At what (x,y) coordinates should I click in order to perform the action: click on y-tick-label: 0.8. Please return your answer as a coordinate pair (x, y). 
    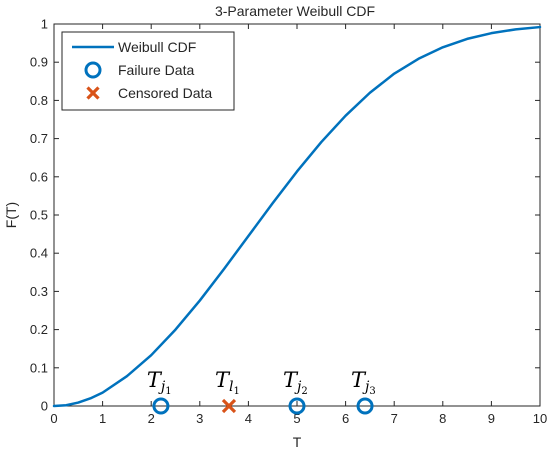
    Looking at the image, I should click on (39, 100).